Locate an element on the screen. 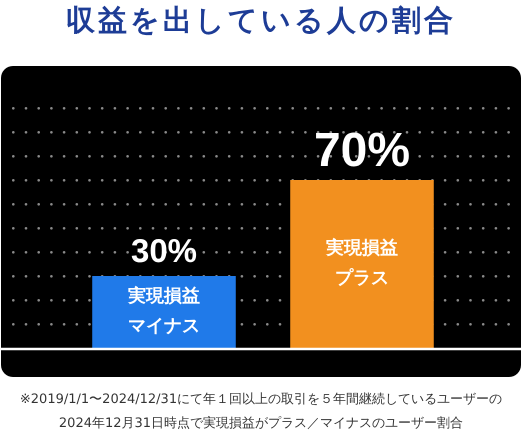 This screenshot has width=522, height=435. text: ※2019/1/1〜2024/12/31にて年１回以上の取引を５年間継続しているユーザーの2024年12月31日時点で実現損益がプラス／マイナスのユーザー割合 is located at coordinates (261, 412).